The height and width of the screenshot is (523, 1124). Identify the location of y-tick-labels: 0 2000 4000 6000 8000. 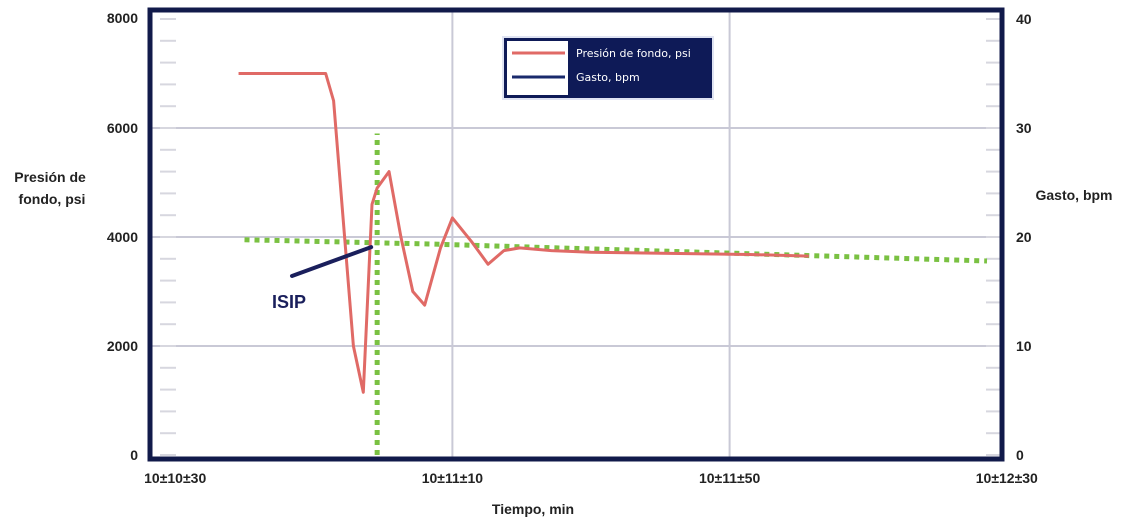
(122, 236).